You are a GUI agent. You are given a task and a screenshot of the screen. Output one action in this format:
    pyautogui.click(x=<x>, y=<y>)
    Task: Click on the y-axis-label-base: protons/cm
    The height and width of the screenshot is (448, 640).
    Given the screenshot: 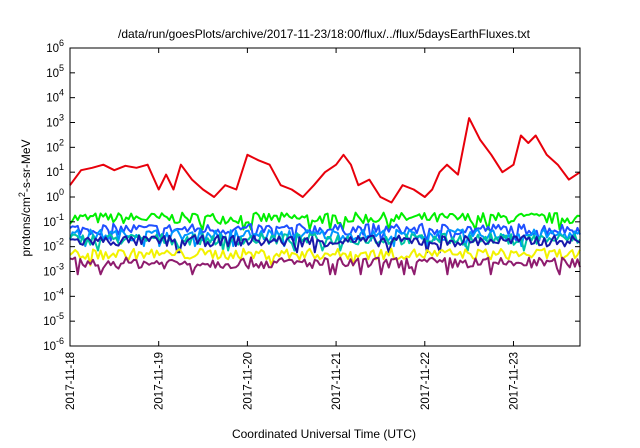 What is the action you would take?
    pyautogui.click(x=26, y=226)
    